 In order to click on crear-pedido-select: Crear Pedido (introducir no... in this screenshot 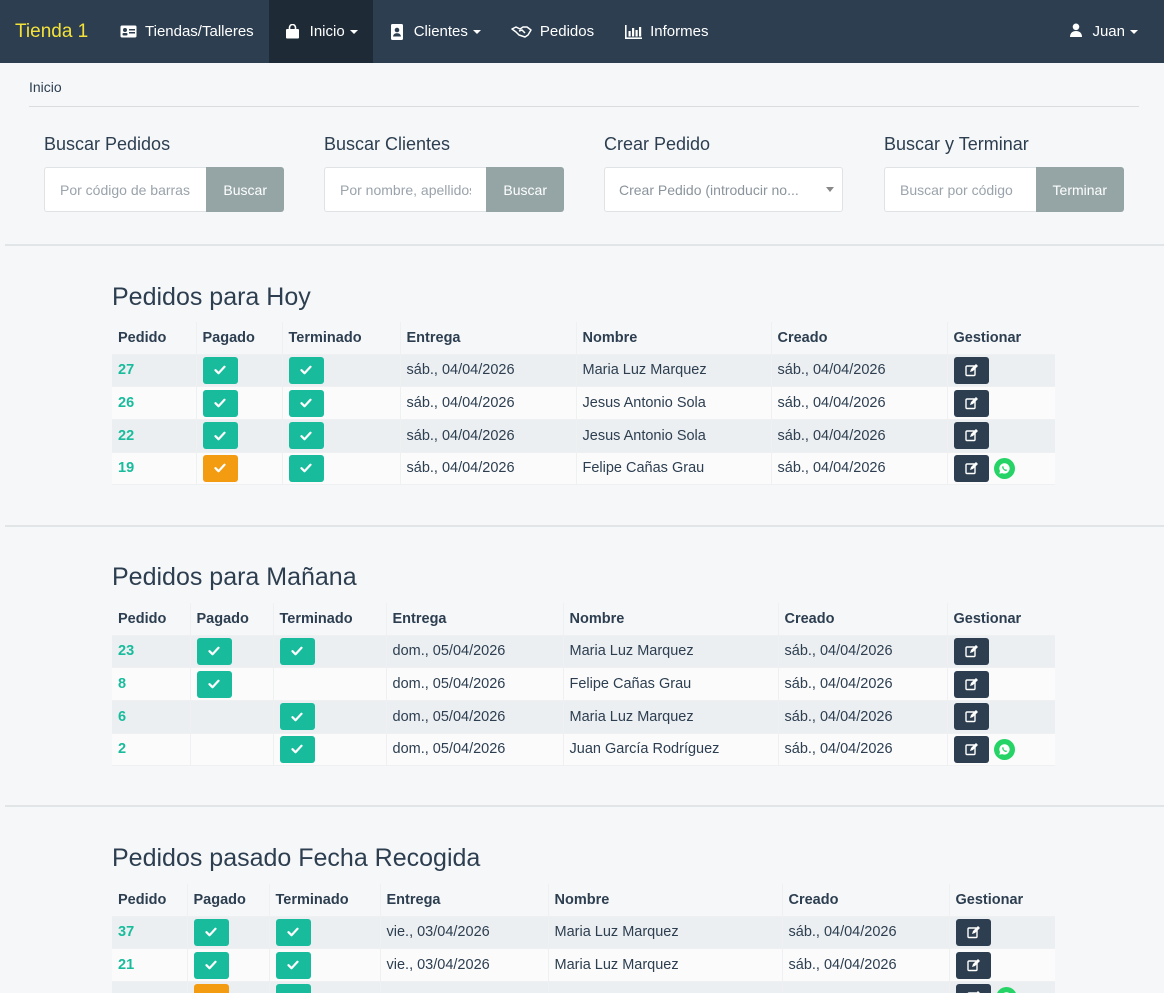, I will do `click(723, 189)`.